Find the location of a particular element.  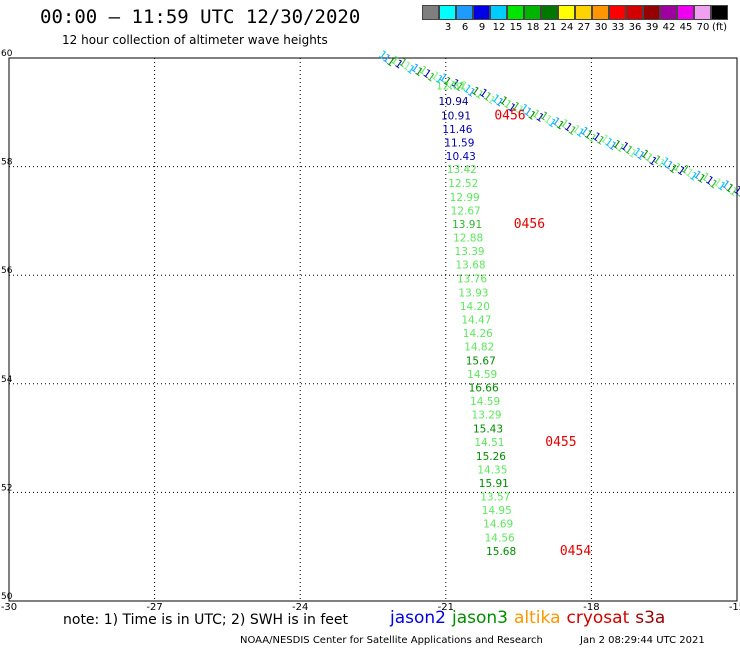

color-scale-label: 24 is located at coordinates (567, 27).